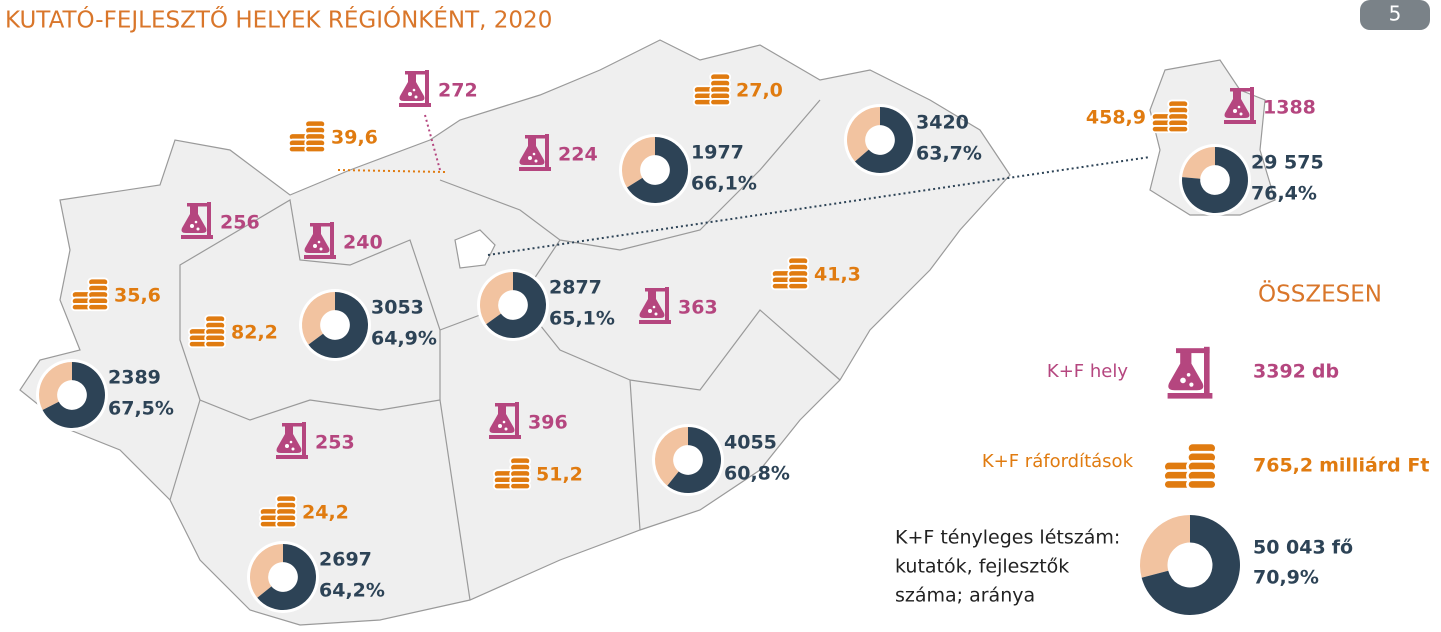  Describe the element at coordinates (335, 443) in the screenshot. I see `places-value: 253` at that location.